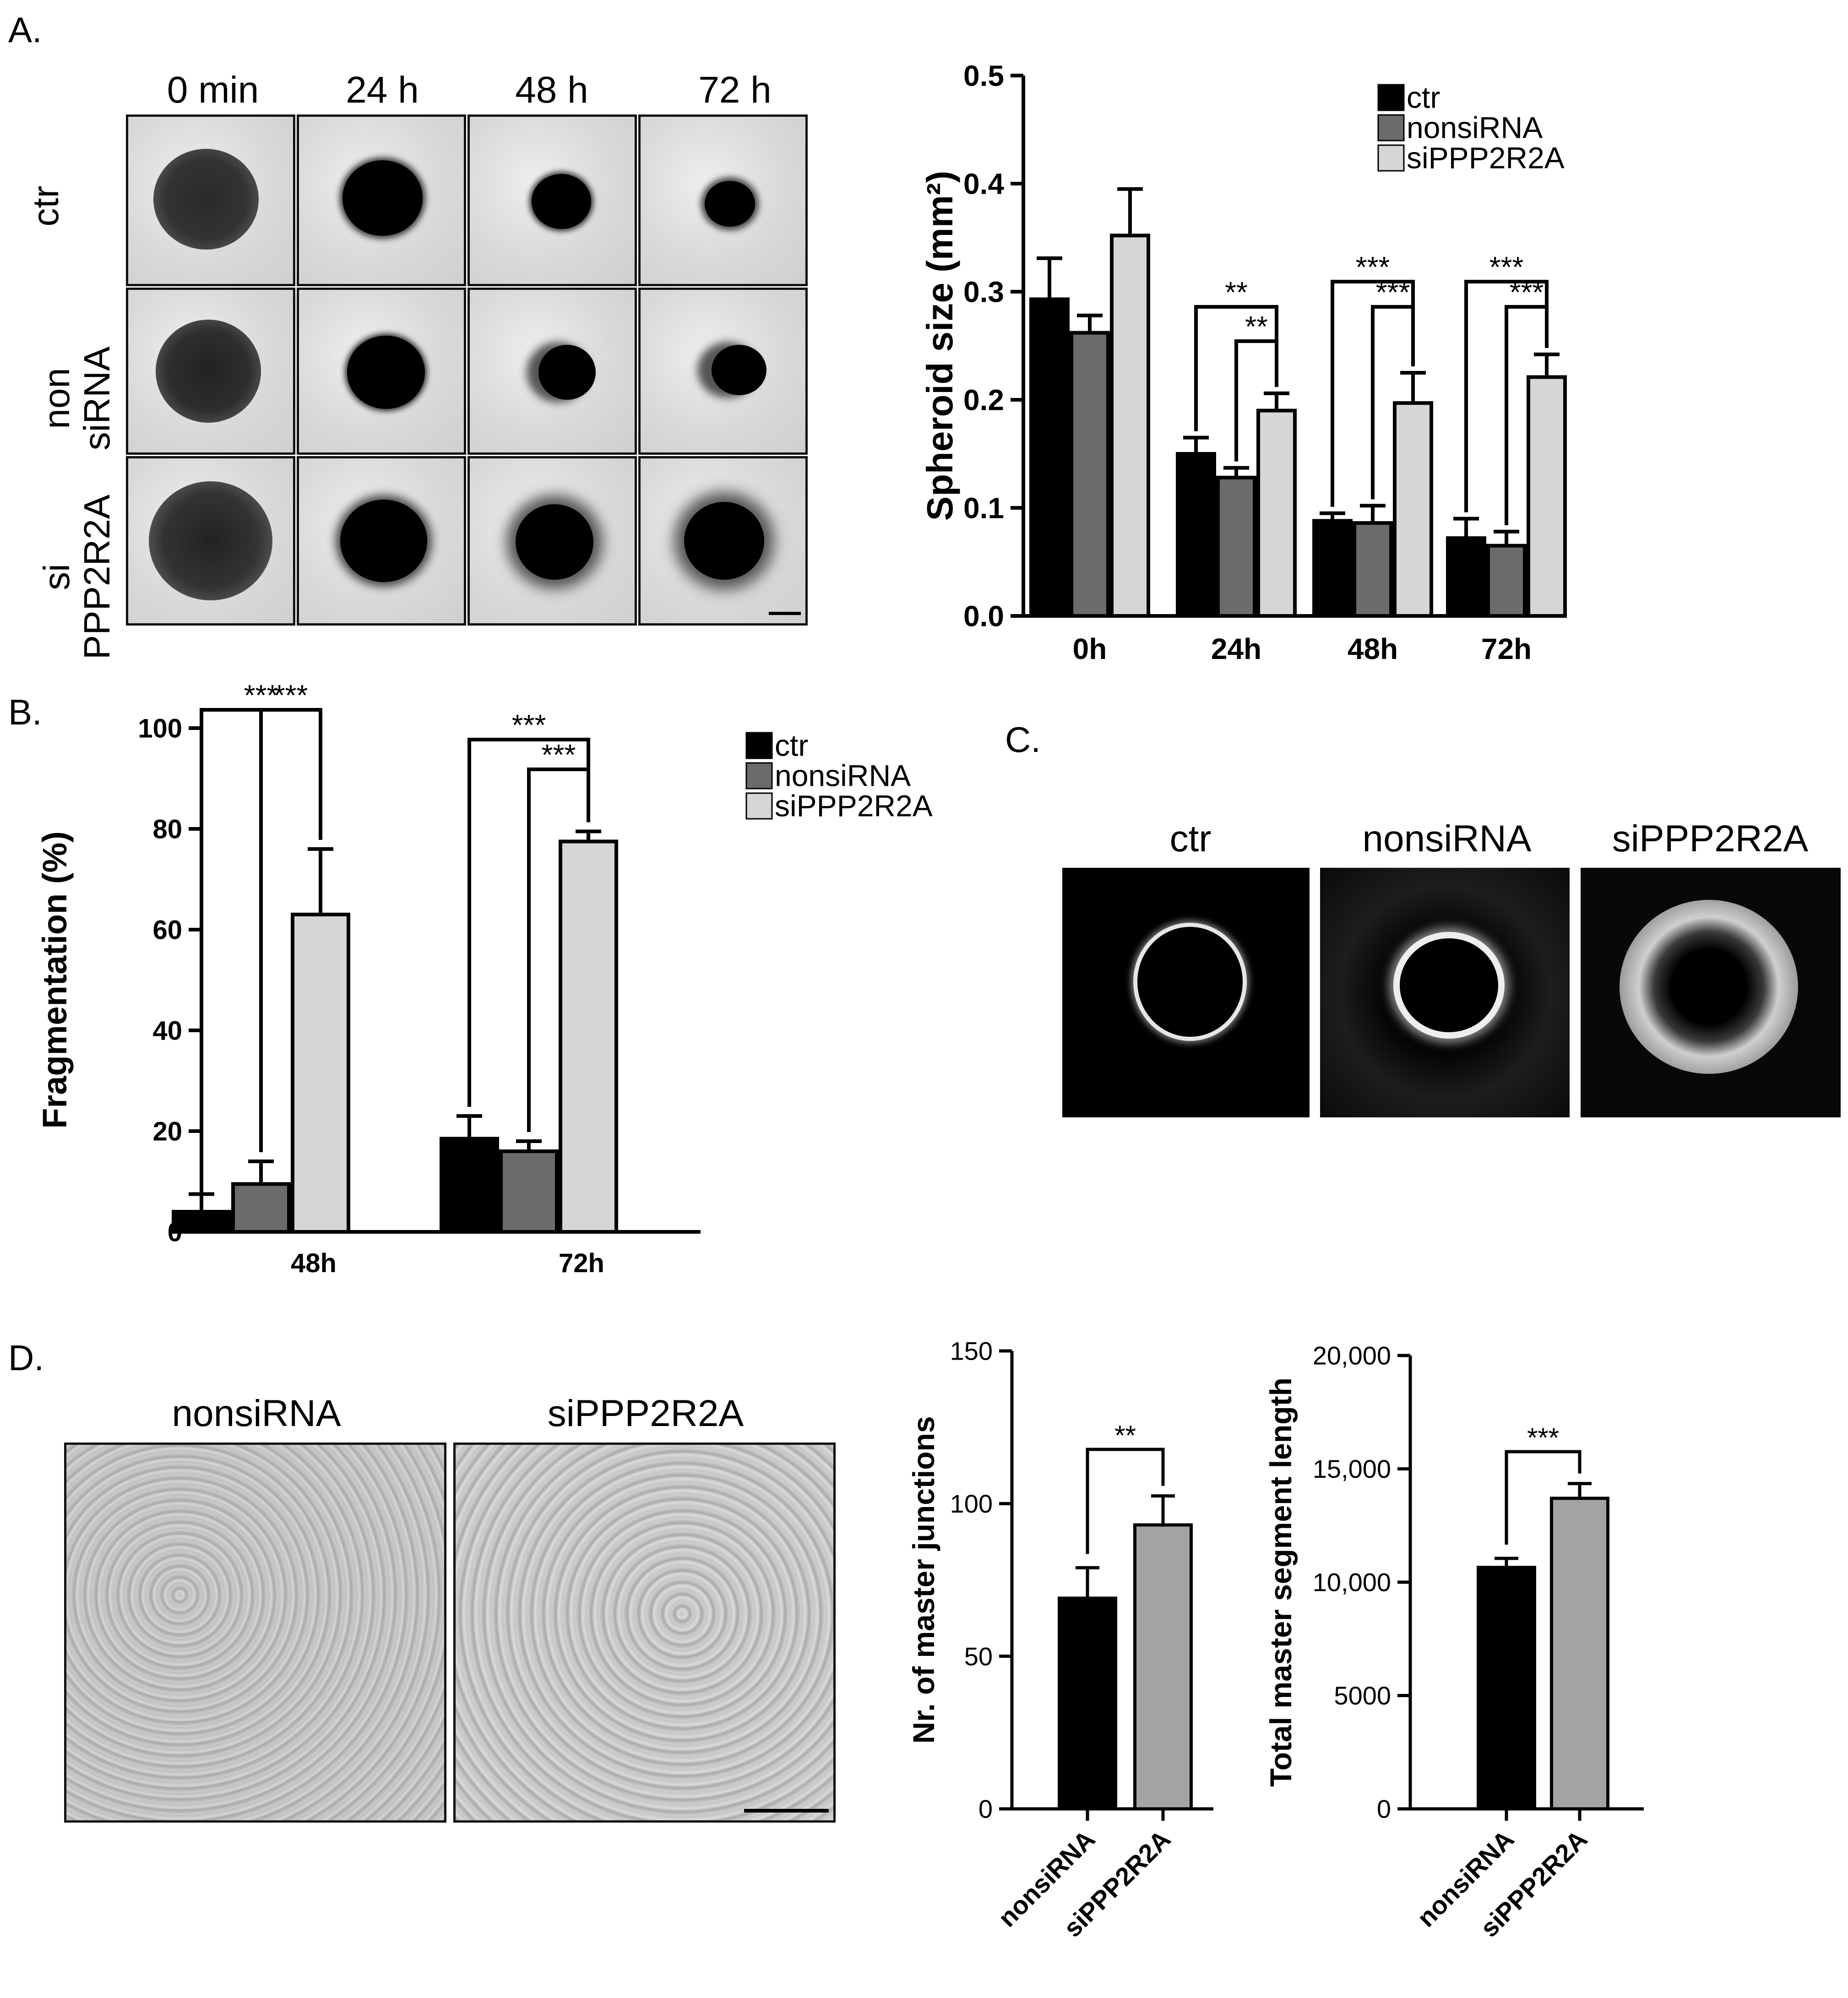  I want to click on micrograph-nonsirna-72h, so click(723, 371).